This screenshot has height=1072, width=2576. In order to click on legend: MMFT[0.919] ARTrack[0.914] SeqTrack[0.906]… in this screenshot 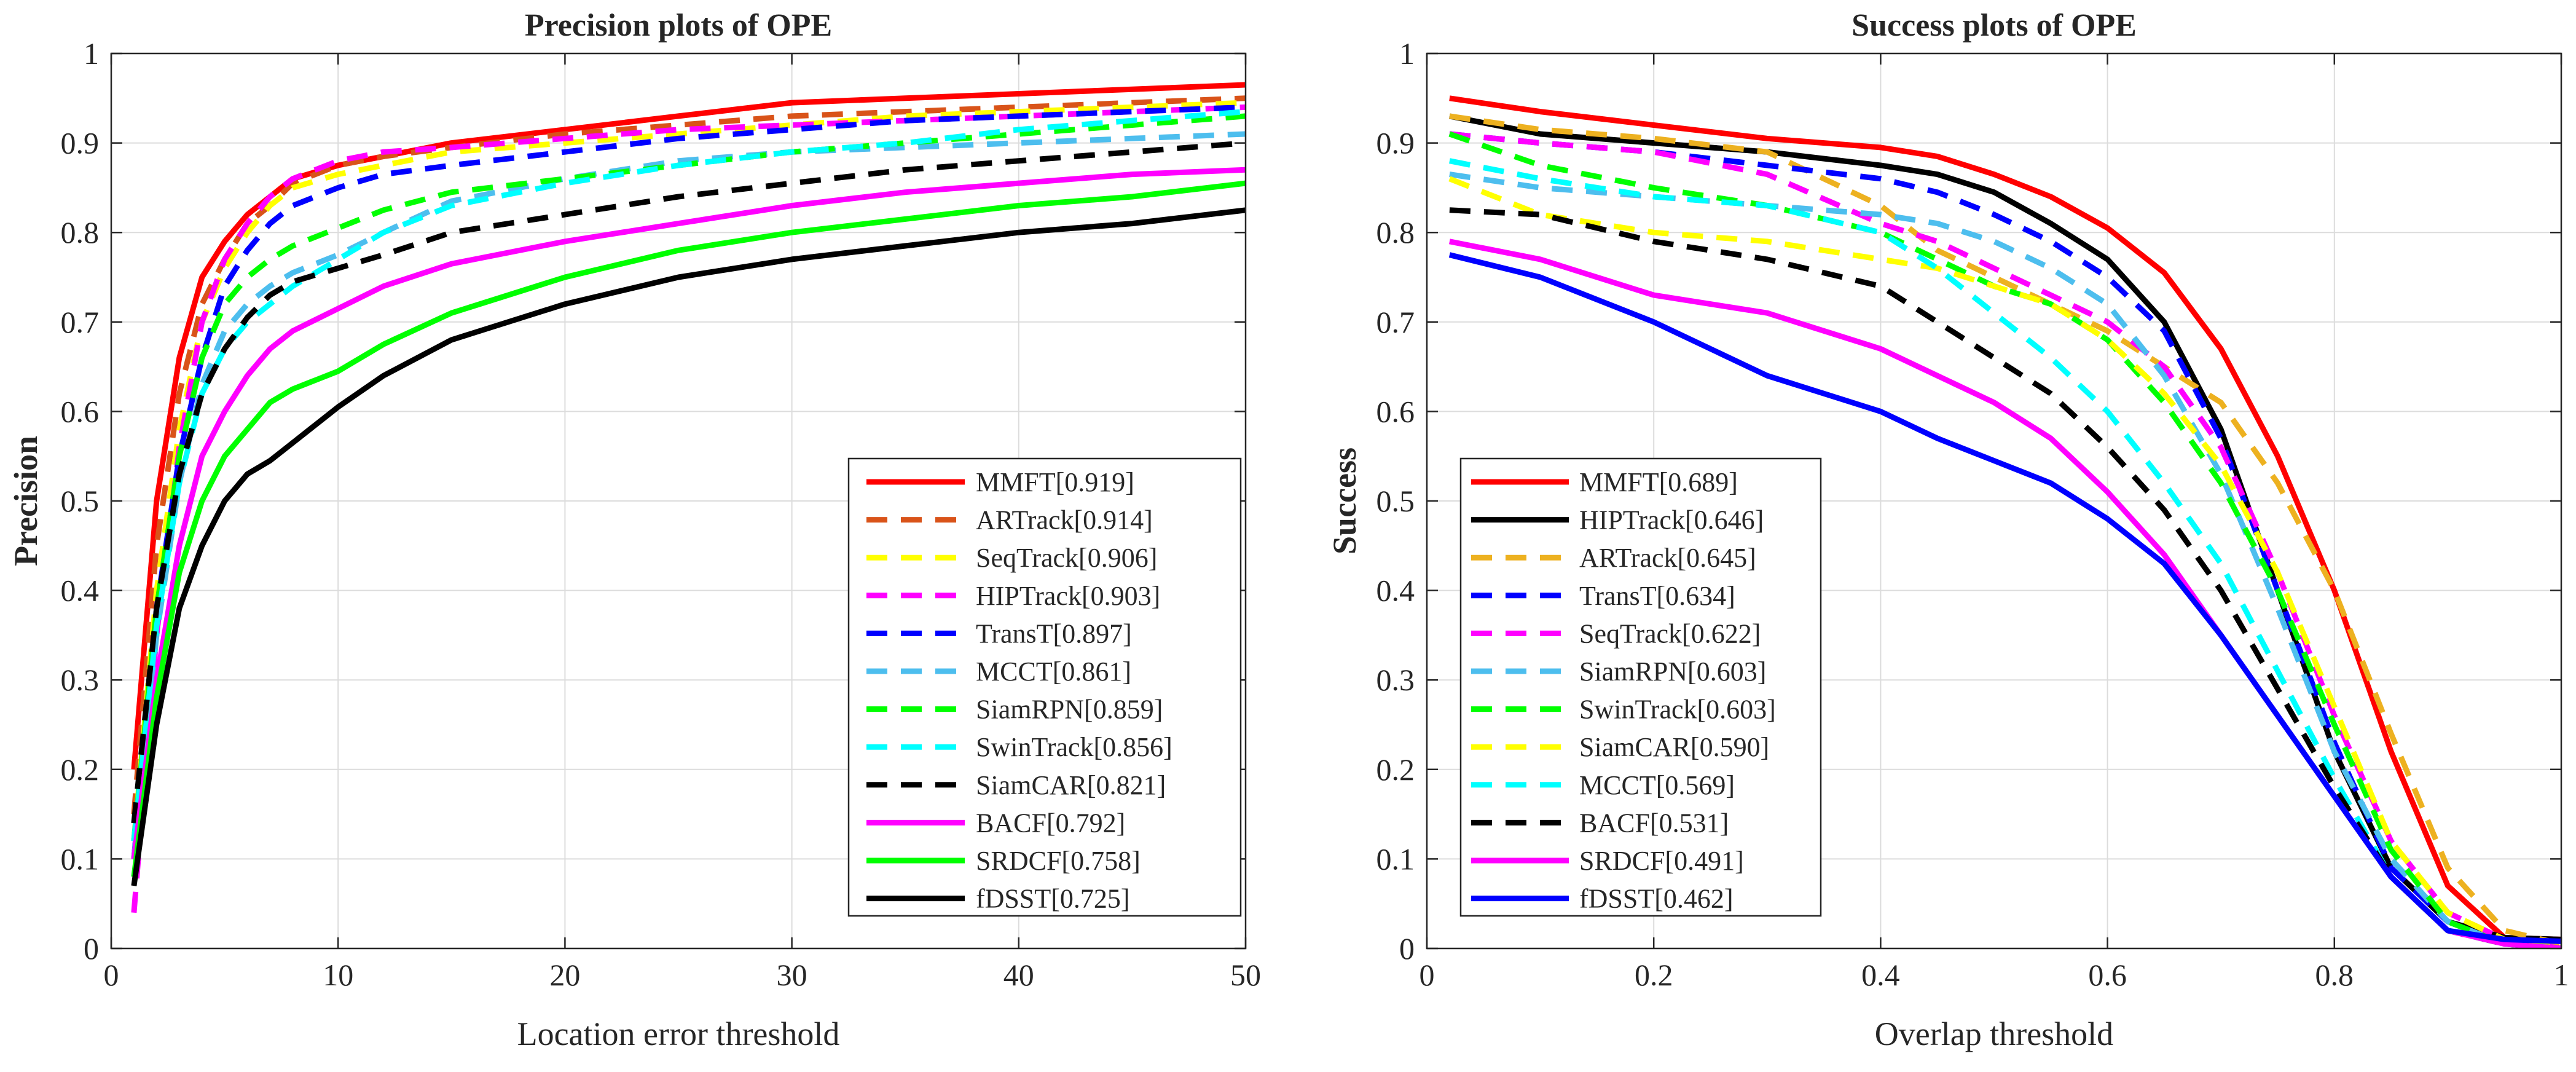, I will do `click(1044, 687)`.